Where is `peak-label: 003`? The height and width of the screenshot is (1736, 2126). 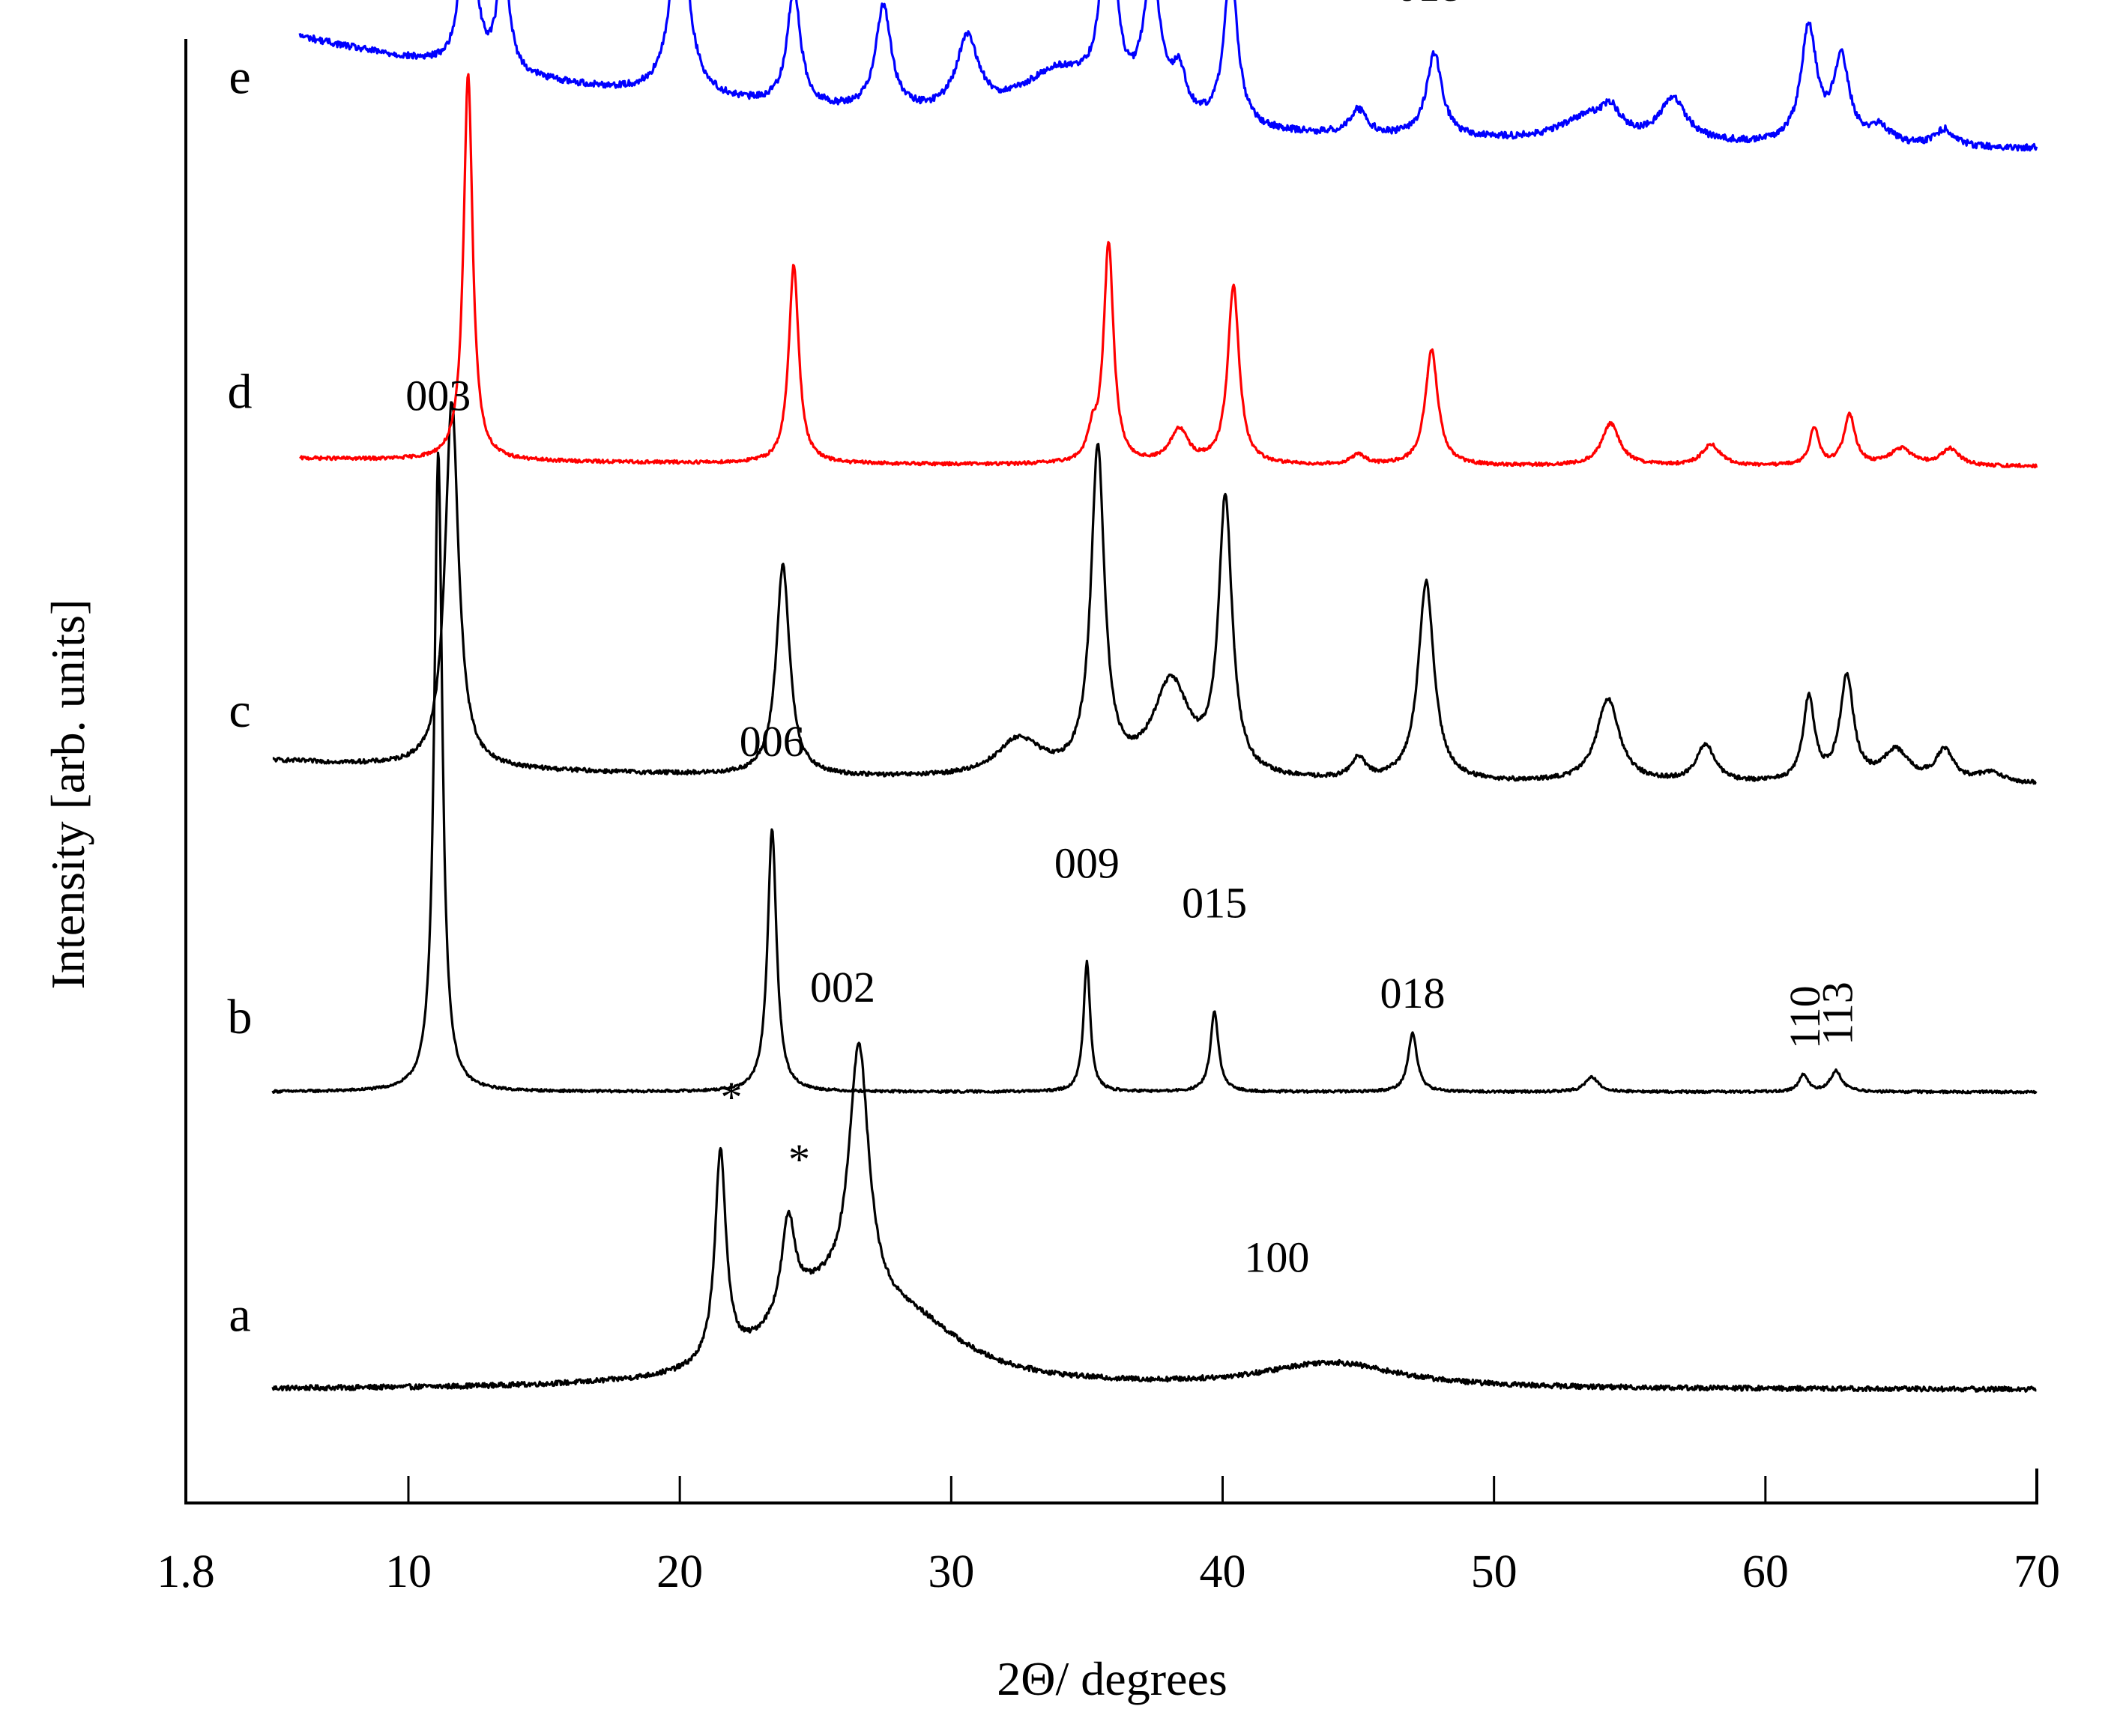
peak-label: 003 is located at coordinates (438, 396).